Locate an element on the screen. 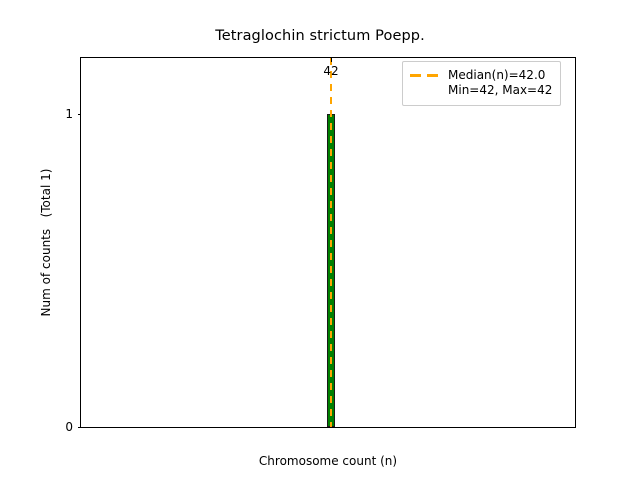 The height and width of the screenshot is (480, 640). xtick-label-42: 42 is located at coordinates (331, 71).